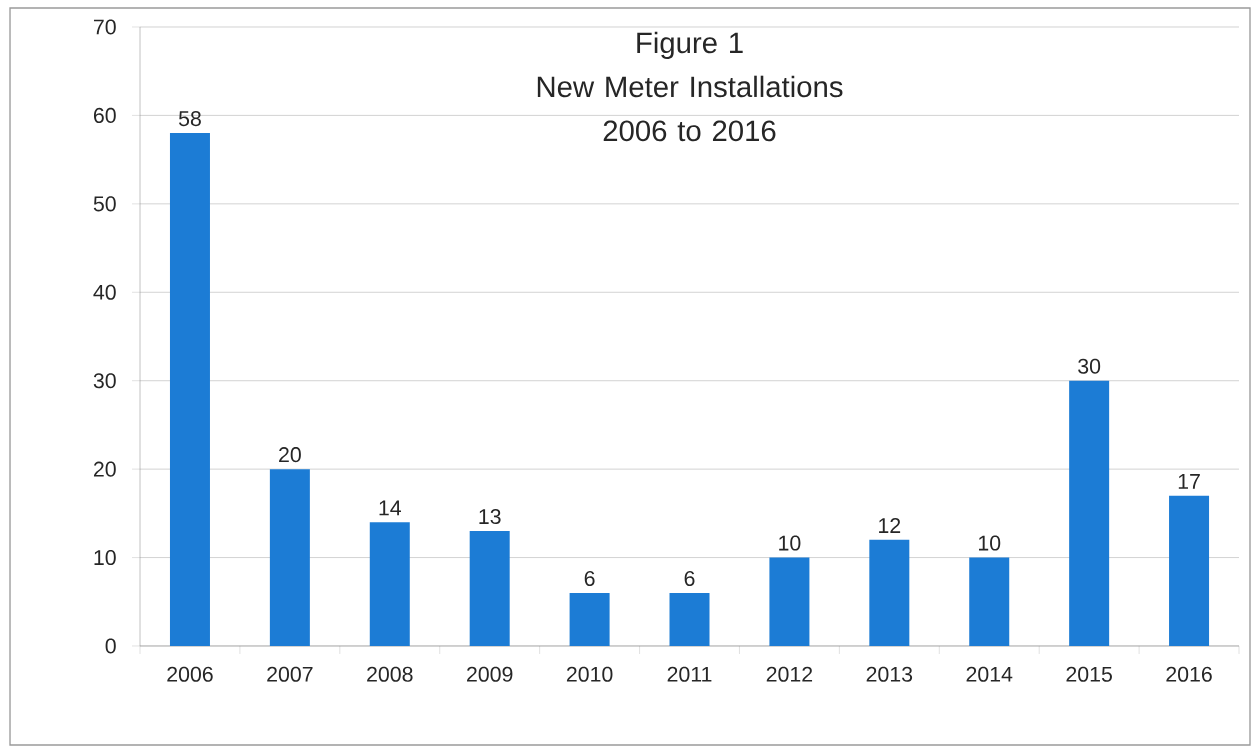 The width and height of the screenshot is (1256, 748). What do you see at coordinates (189, 119) in the screenshot?
I see `data-label: 58` at bounding box center [189, 119].